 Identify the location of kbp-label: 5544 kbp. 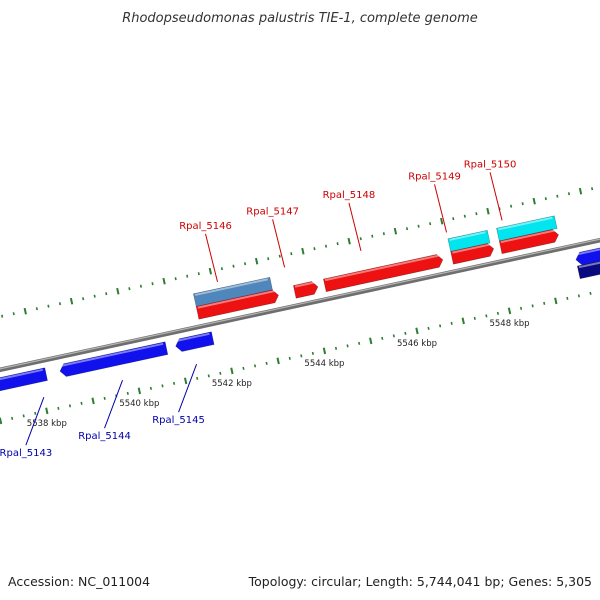
(324, 364).